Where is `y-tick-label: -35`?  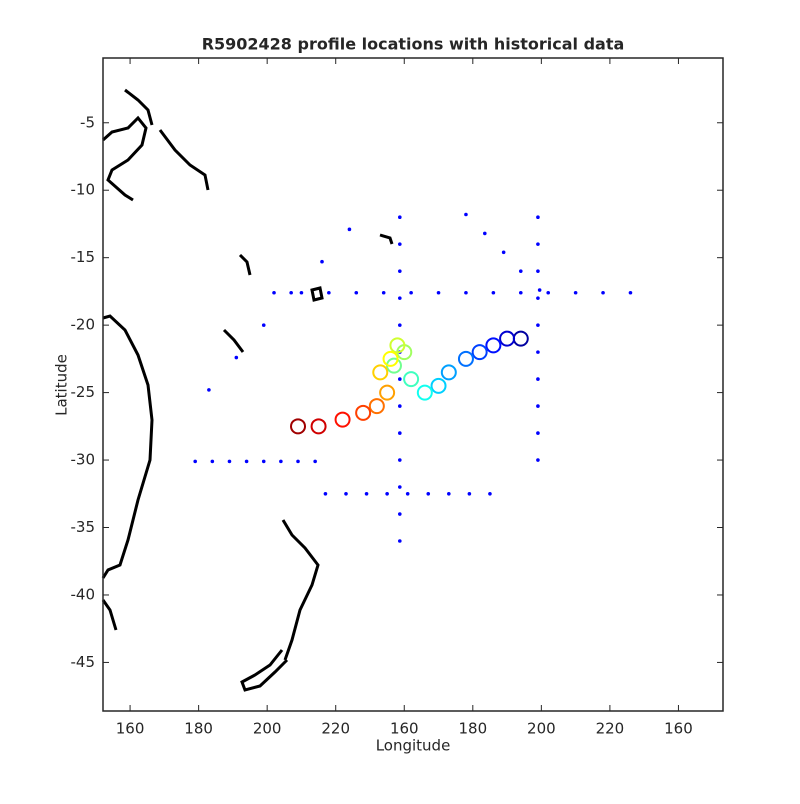 y-tick-label: -35 is located at coordinates (83, 527).